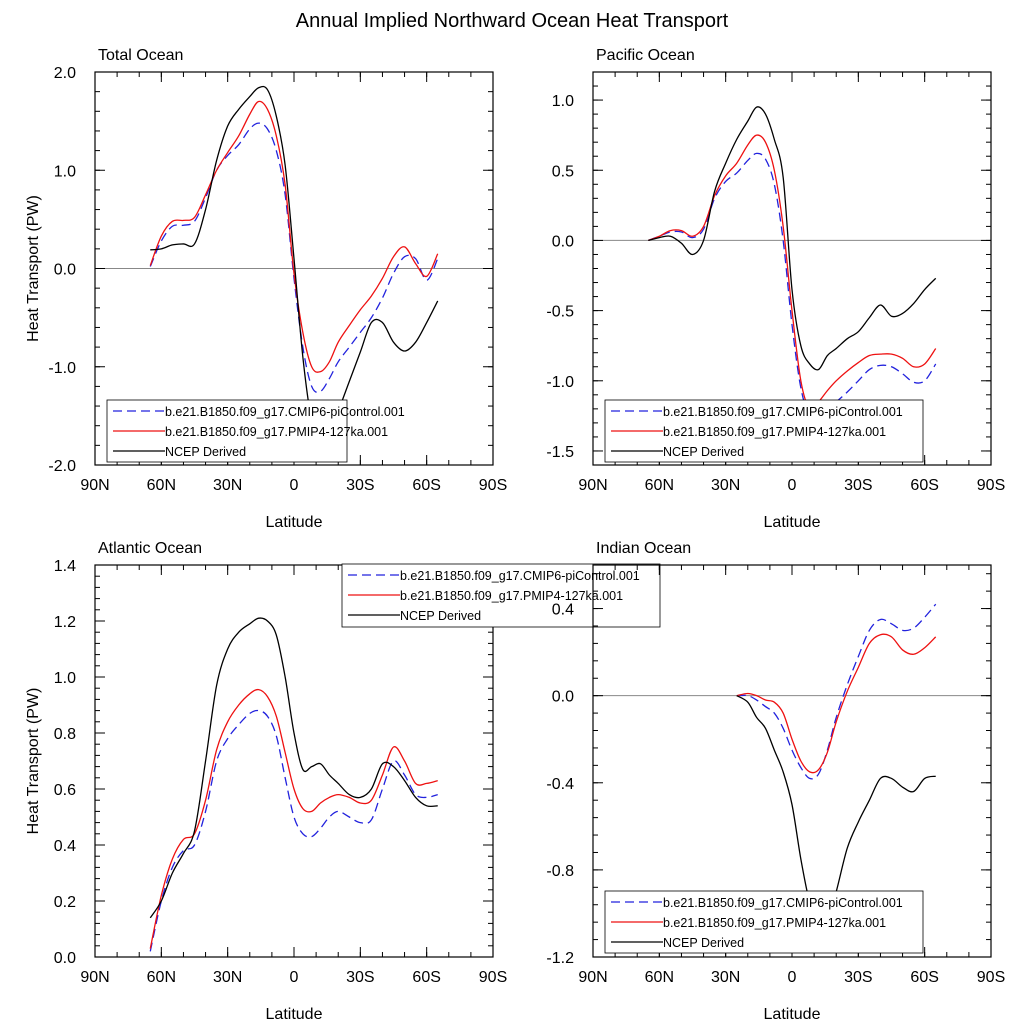 The image size is (1024, 1029). I want to click on y-tick-label: 2.0, so click(65, 73).